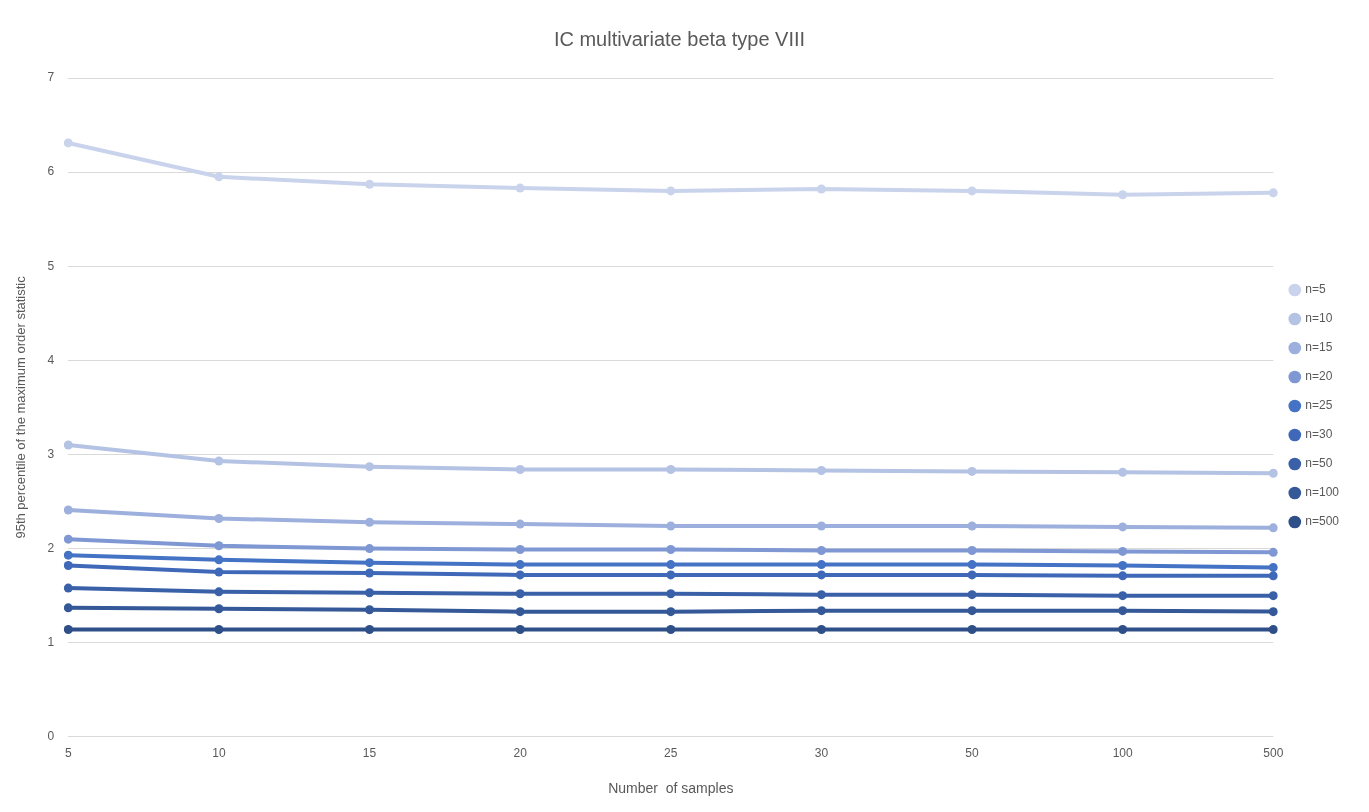 The image size is (1369, 812). What do you see at coordinates (51, 547) in the screenshot?
I see `y-tick-label: 2` at bounding box center [51, 547].